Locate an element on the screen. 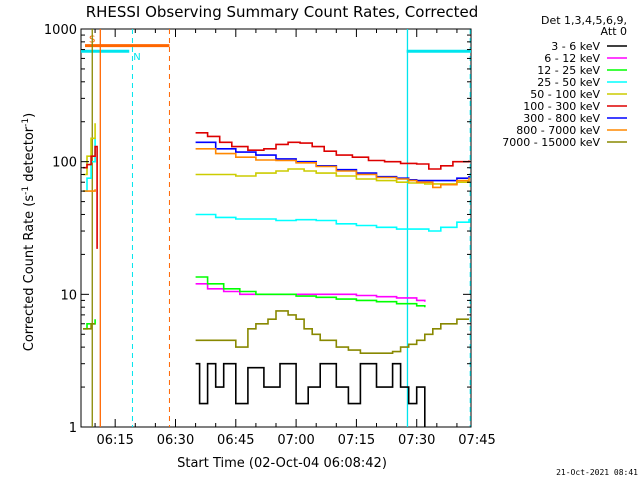  y-tick-label: 100 is located at coordinates (64, 163).